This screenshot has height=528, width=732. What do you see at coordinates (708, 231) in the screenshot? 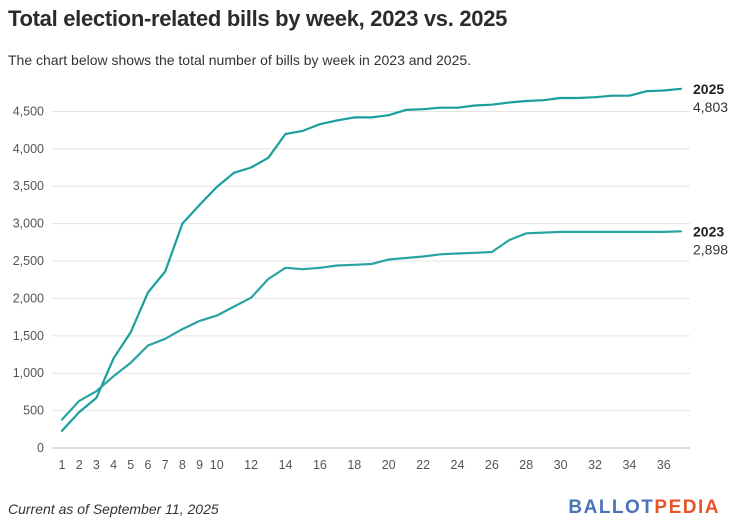
I see `series-name-2023: 2023` at bounding box center [708, 231].